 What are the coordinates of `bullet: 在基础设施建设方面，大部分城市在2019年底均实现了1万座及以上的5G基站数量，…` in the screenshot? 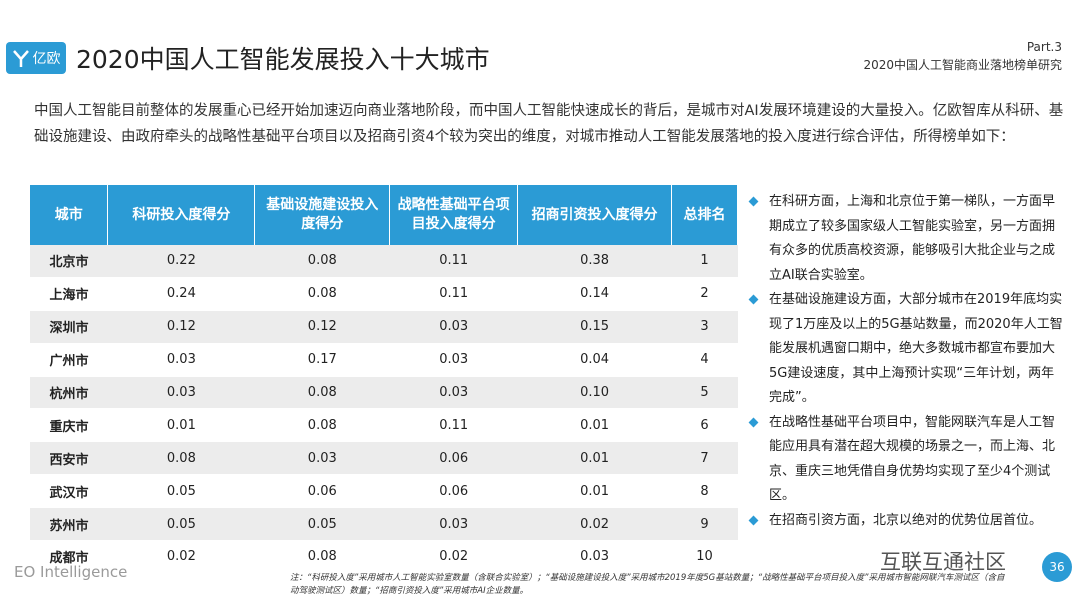 It's located at (905, 349).